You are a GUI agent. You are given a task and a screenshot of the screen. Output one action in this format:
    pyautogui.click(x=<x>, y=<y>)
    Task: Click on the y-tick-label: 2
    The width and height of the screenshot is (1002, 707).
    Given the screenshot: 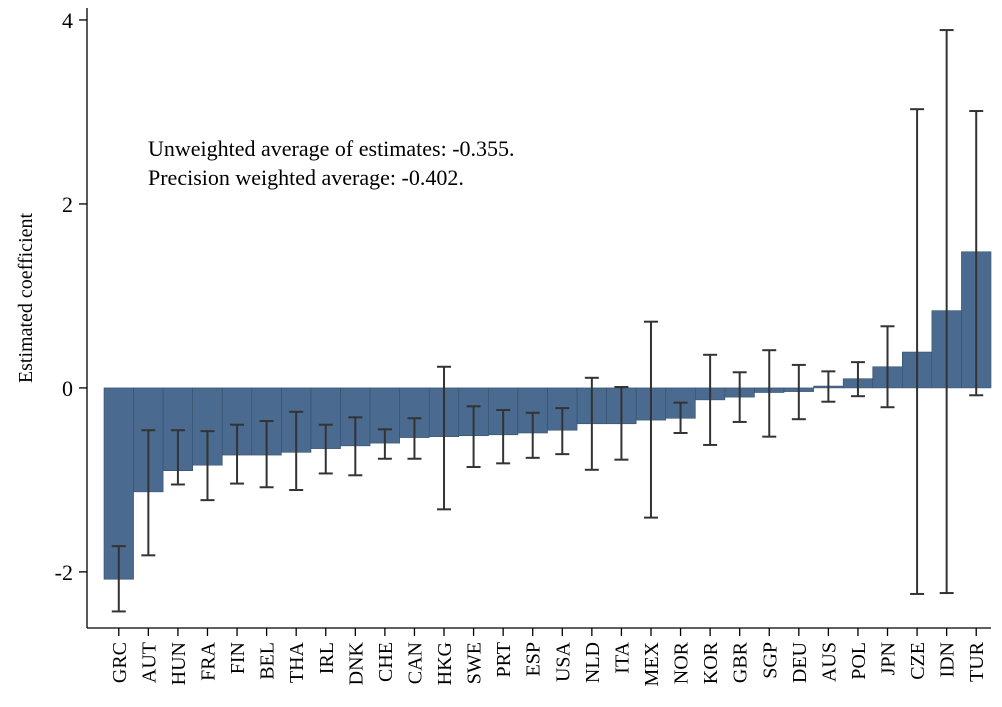 What is the action you would take?
    pyautogui.click(x=67, y=204)
    